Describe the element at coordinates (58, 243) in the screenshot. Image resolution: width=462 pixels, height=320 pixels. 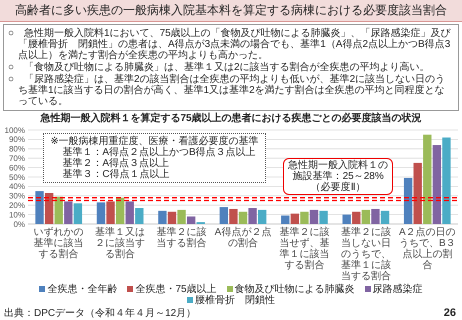
I see `xlabel: いずれかの基準に該当する割合` at that location.